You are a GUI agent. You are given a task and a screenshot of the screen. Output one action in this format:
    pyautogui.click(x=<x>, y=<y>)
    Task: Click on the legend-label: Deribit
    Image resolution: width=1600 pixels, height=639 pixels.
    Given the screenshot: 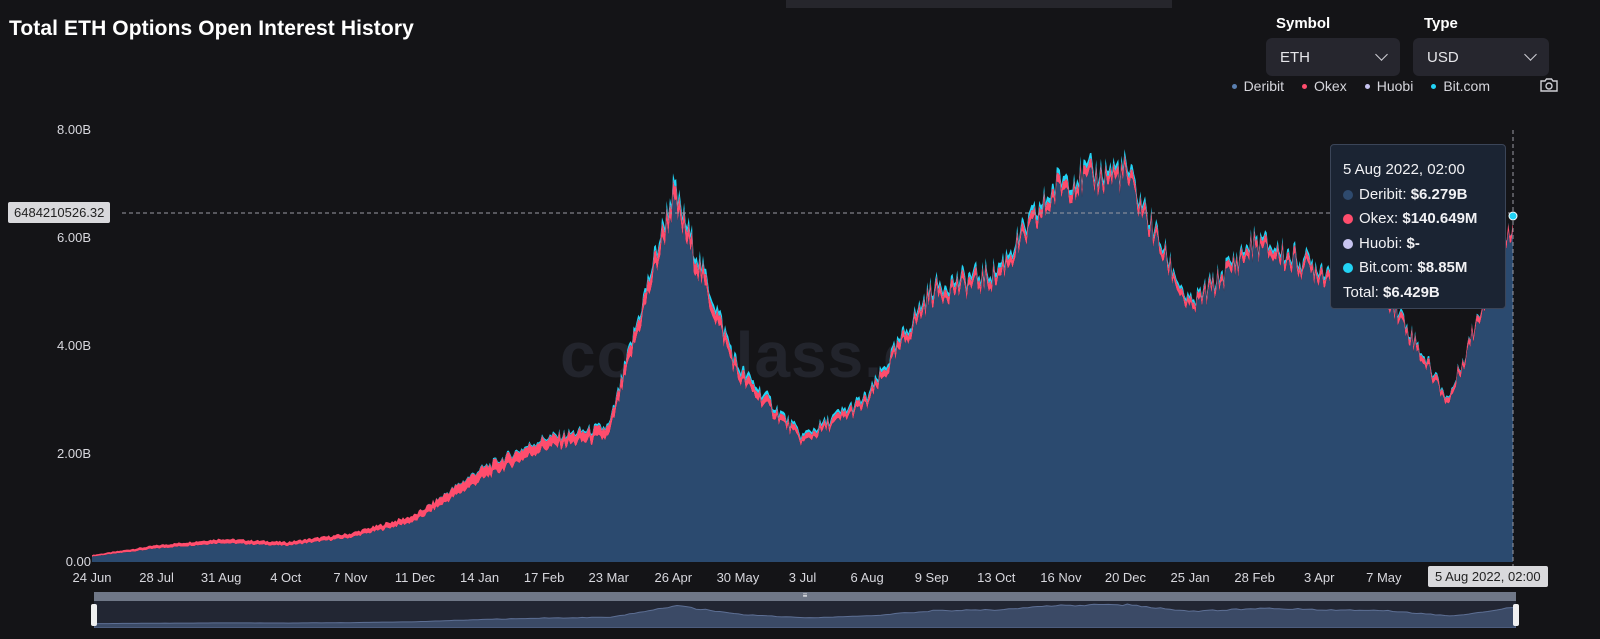 What is the action you would take?
    pyautogui.click(x=1264, y=86)
    